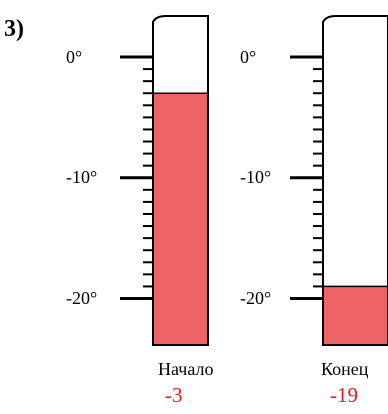 The height and width of the screenshot is (414, 388). What do you see at coordinates (185, 369) in the screenshot?
I see `thermometer-caption: Начало` at bounding box center [185, 369].